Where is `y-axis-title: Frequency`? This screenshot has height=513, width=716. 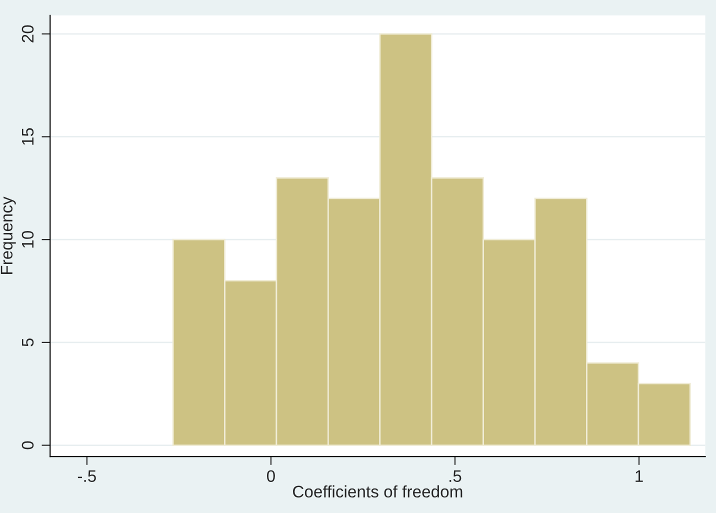
y-axis-title: Frequency is located at coordinates (8, 235).